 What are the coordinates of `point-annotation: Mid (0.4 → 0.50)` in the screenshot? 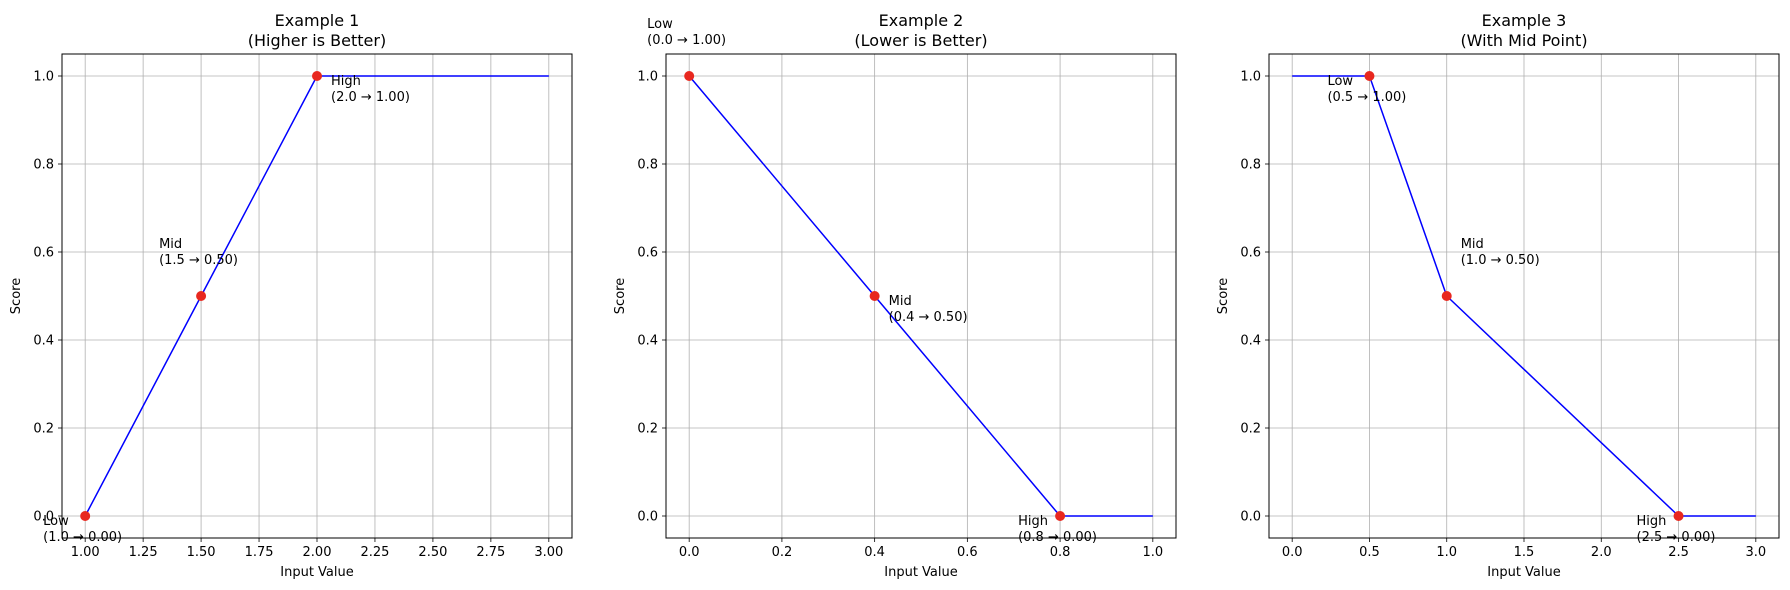 It's located at (928, 309).